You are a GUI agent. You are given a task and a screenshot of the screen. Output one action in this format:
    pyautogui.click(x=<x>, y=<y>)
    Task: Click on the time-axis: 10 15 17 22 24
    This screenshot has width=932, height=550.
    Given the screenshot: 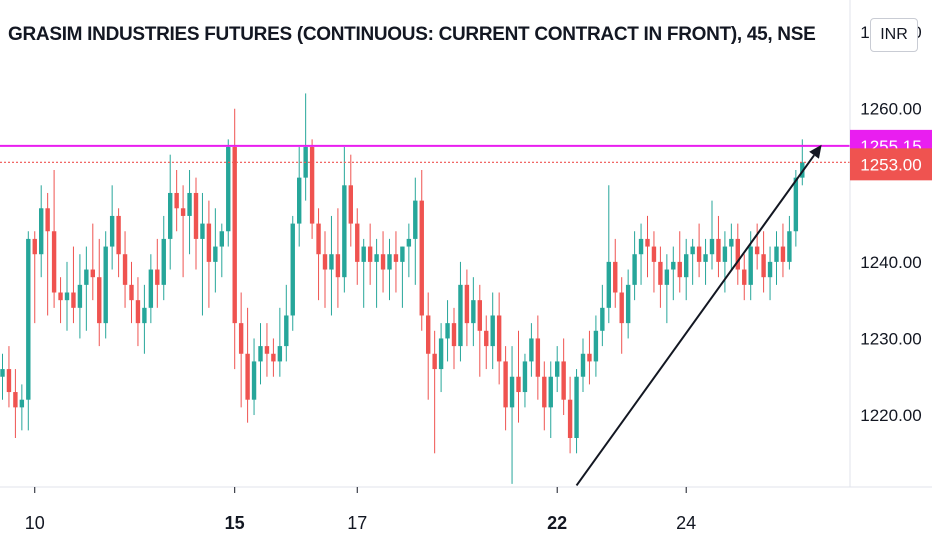 What is the action you would take?
    pyautogui.click(x=360, y=510)
    